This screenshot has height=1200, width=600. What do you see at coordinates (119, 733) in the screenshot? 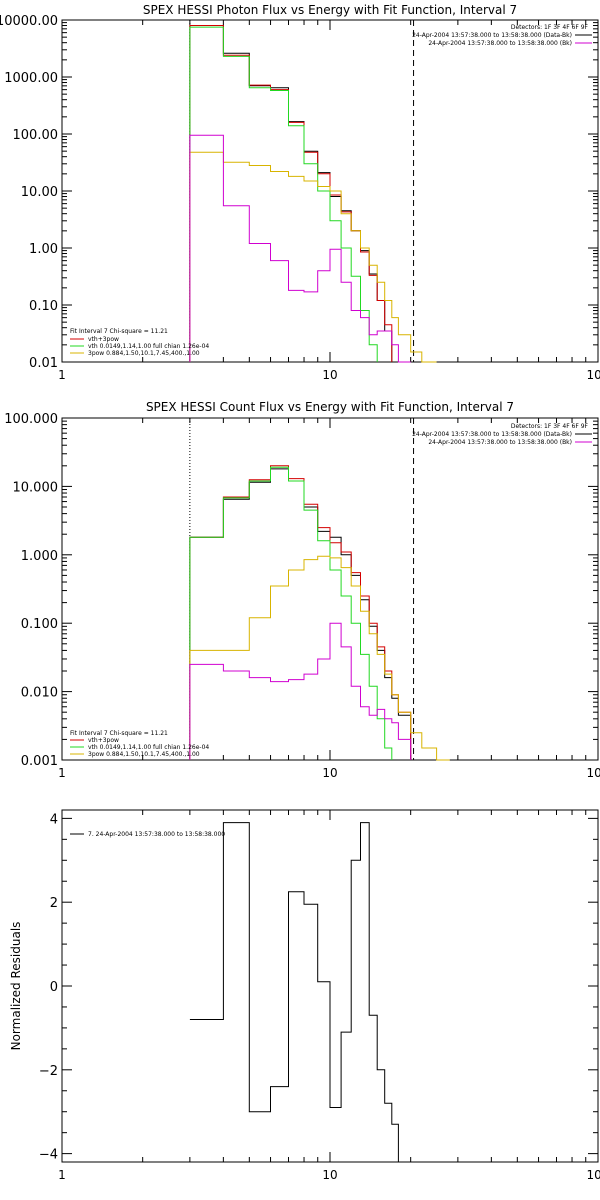
I see `count-fit-legend-heading: Fit Interval 7 Chi-square = 11.21` at bounding box center [119, 733].